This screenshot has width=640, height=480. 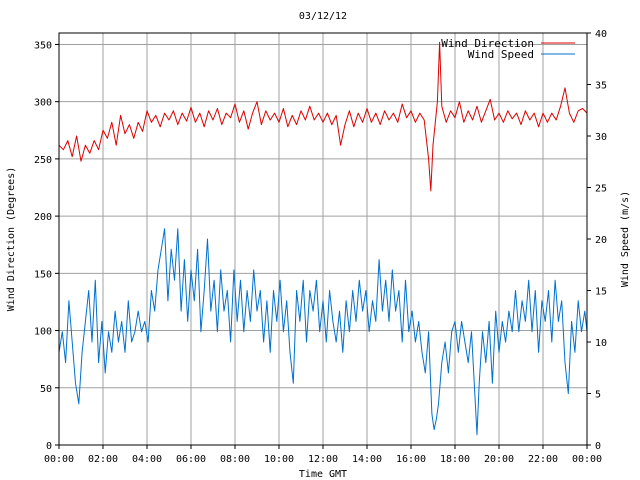 What do you see at coordinates (367, 459) in the screenshot?
I see `x-tick-label: 14:00` at bounding box center [367, 459].